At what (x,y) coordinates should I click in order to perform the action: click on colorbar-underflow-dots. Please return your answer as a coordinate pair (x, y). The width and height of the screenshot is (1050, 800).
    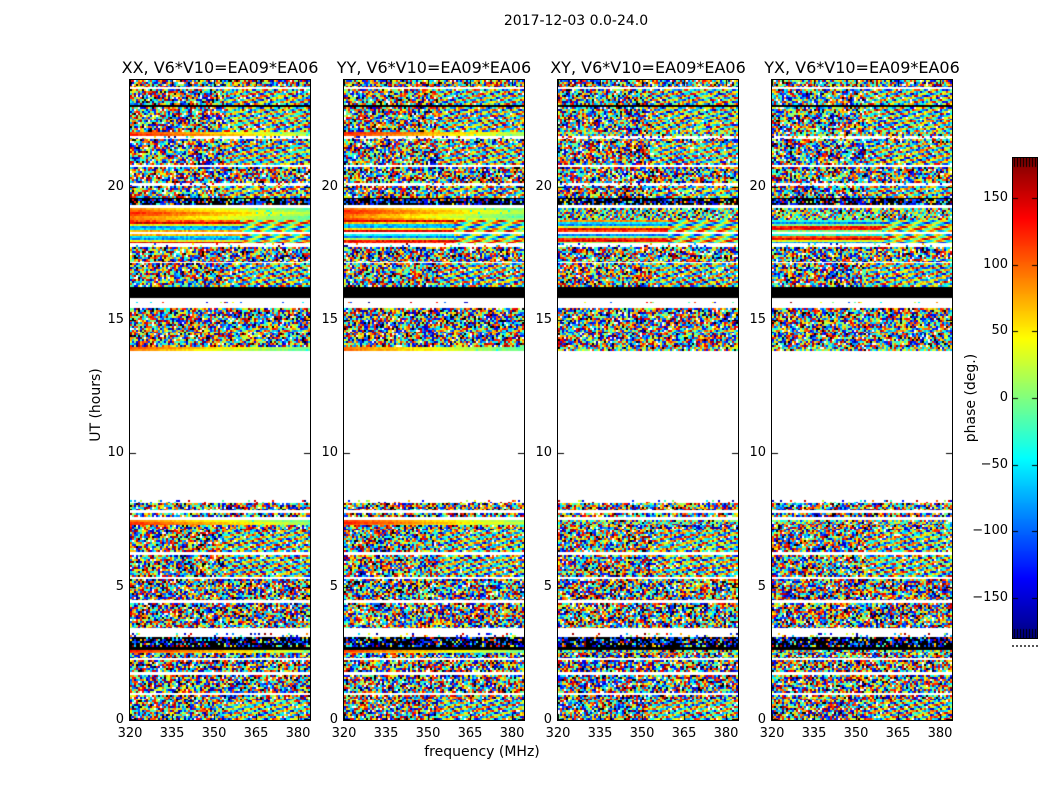
    Looking at the image, I should click on (1025, 646).